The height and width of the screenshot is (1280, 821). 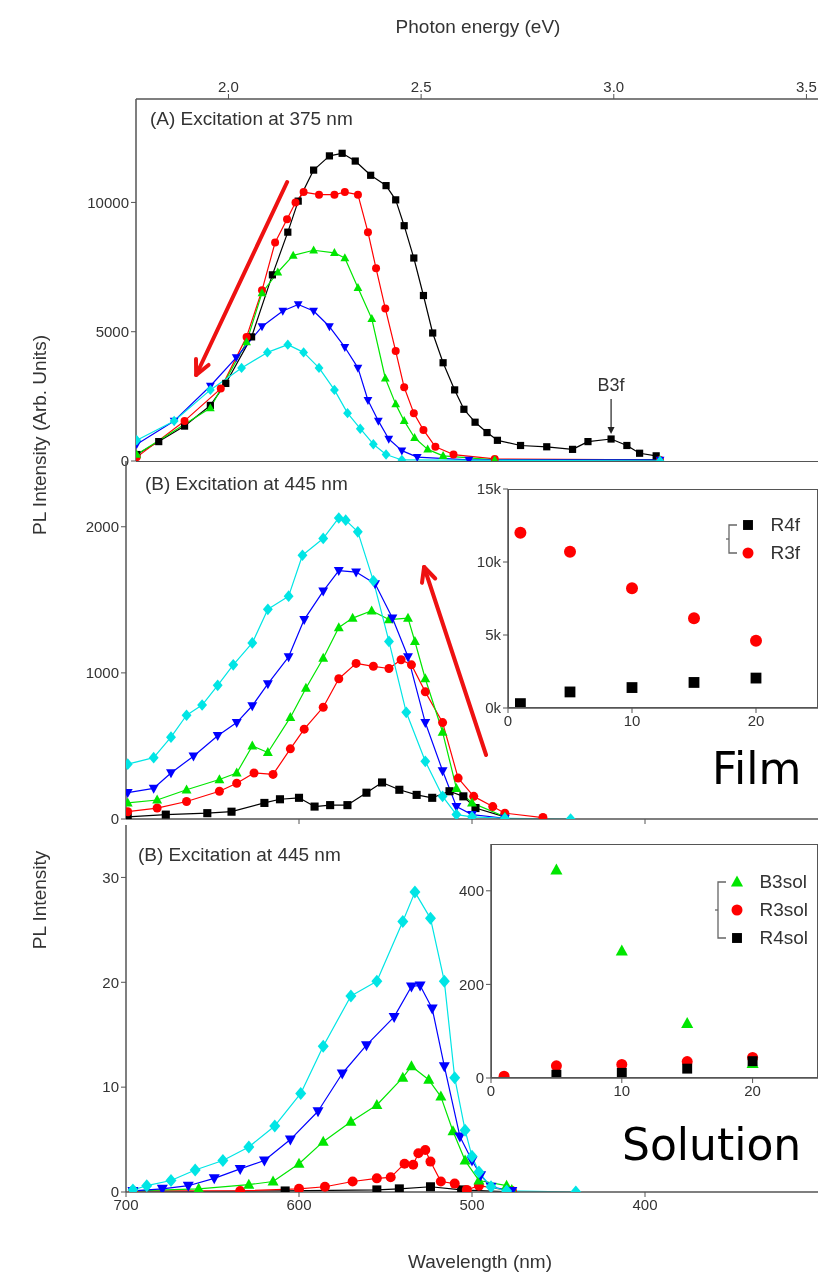 What do you see at coordinates (757, 768) in the screenshot?
I see `annotation: Film` at bounding box center [757, 768].